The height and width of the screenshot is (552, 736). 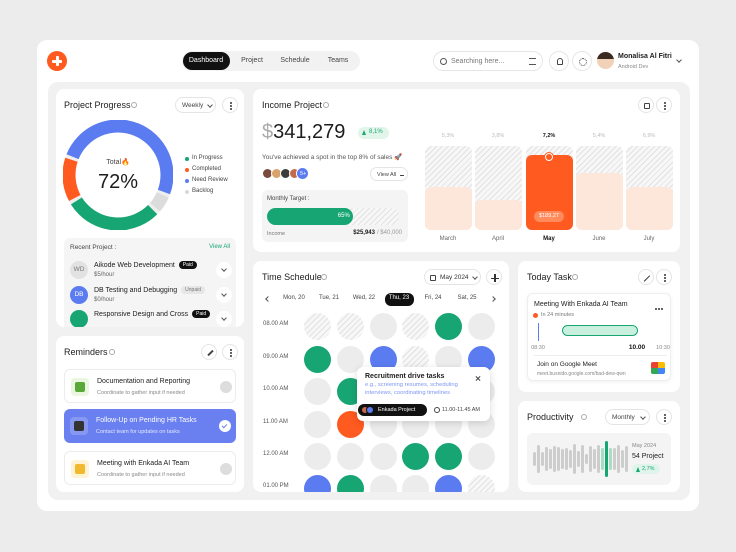 What do you see at coordinates (206, 60) in the screenshot?
I see `nav-item: Dashboard` at bounding box center [206, 60].